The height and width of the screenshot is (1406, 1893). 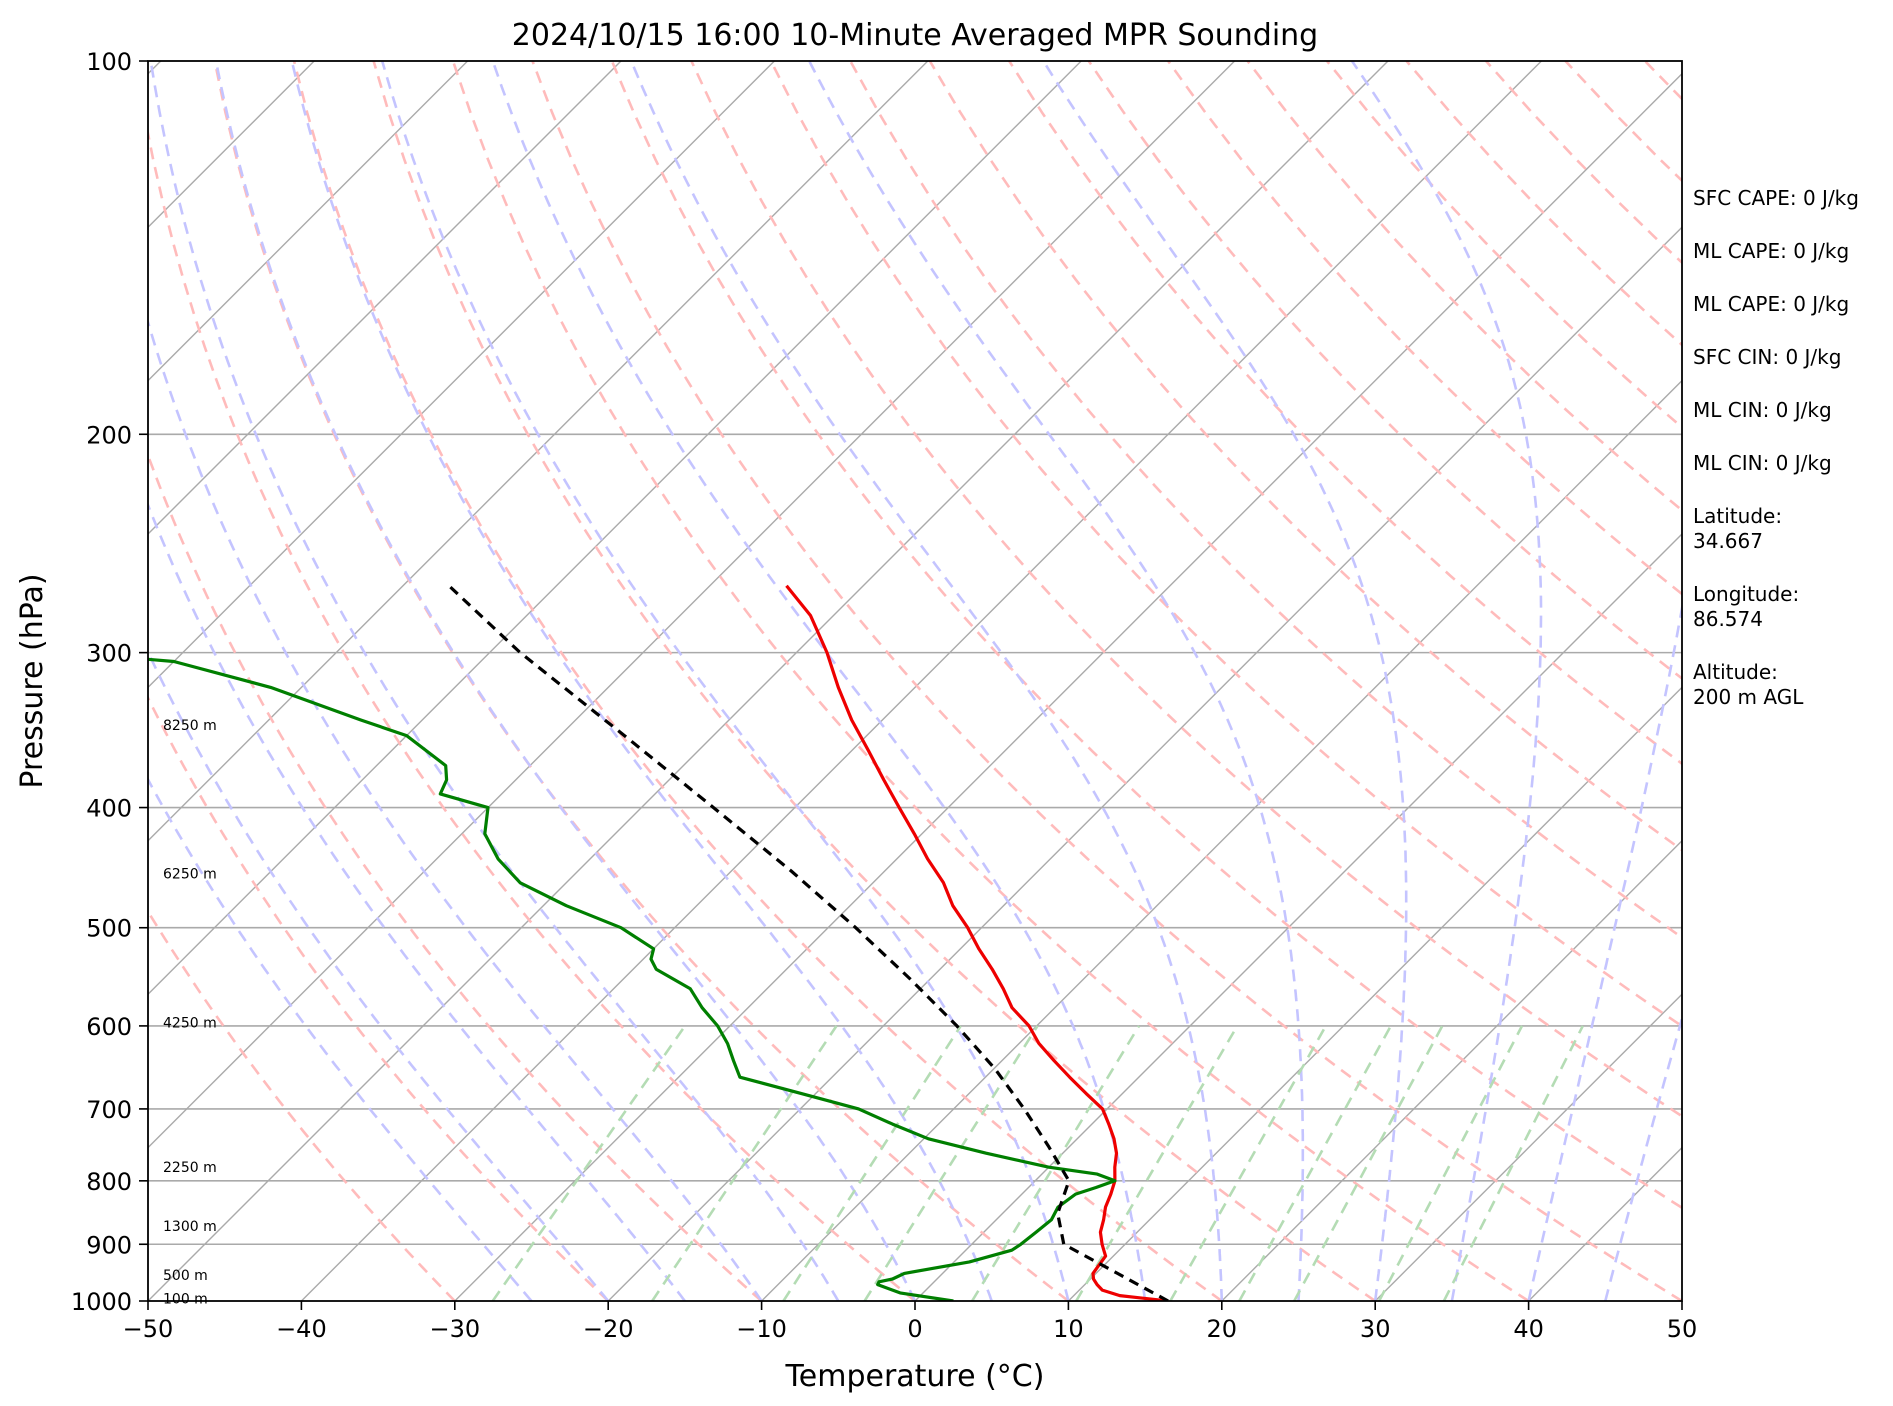 I want to click on y-tick-label: 700, so click(x=109, y=1110).